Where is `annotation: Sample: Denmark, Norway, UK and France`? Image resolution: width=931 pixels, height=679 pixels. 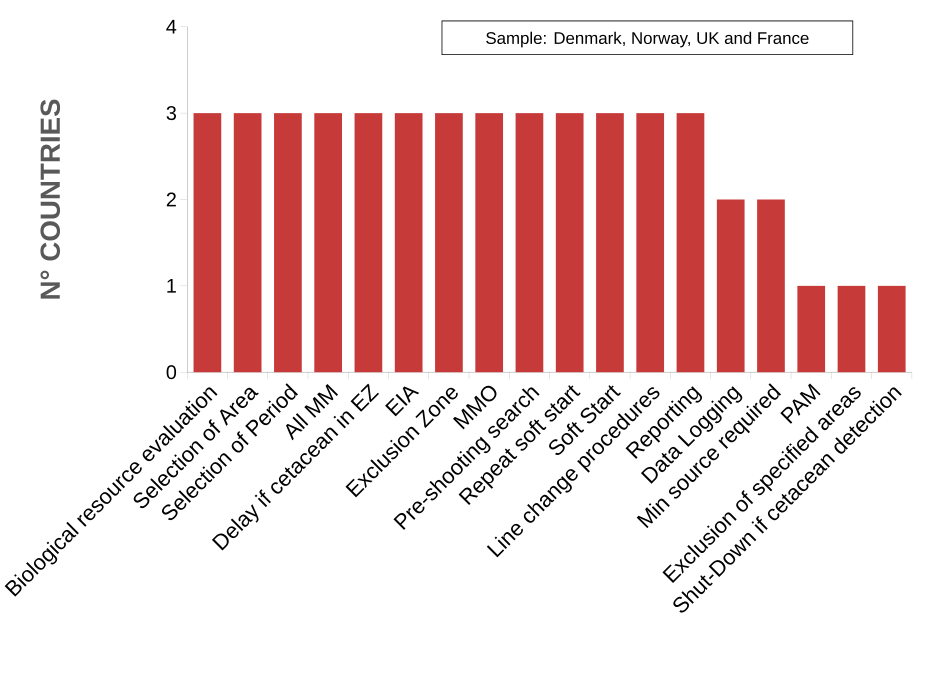 annotation: Sample: Denmark, Norway, UK and France is located at coordinates (647, 40).